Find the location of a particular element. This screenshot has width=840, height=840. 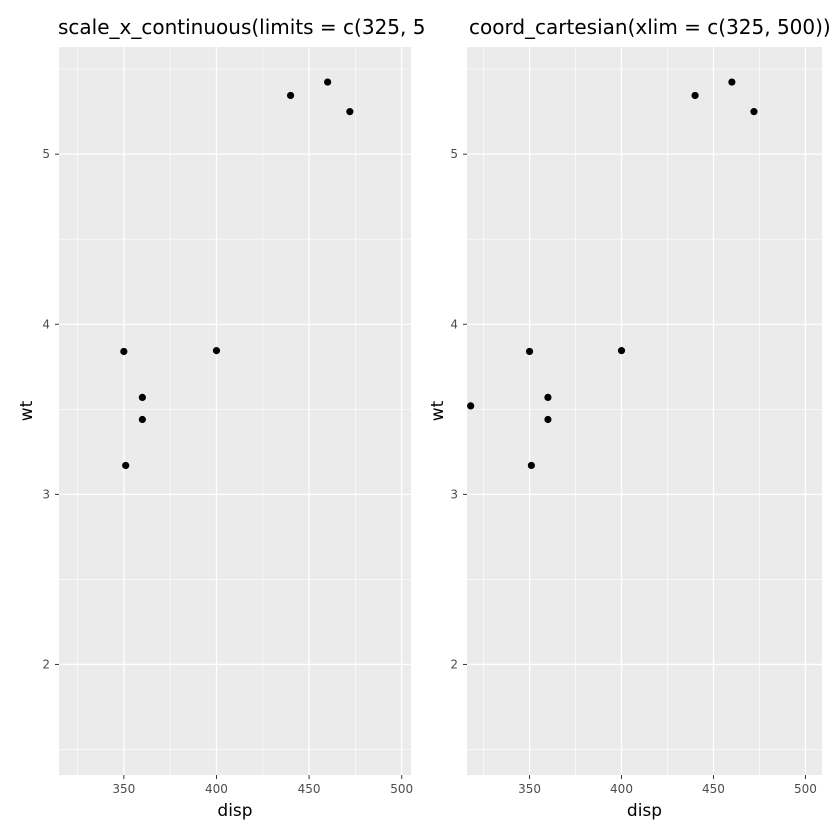

data-points is located at coordinates (237, 274).